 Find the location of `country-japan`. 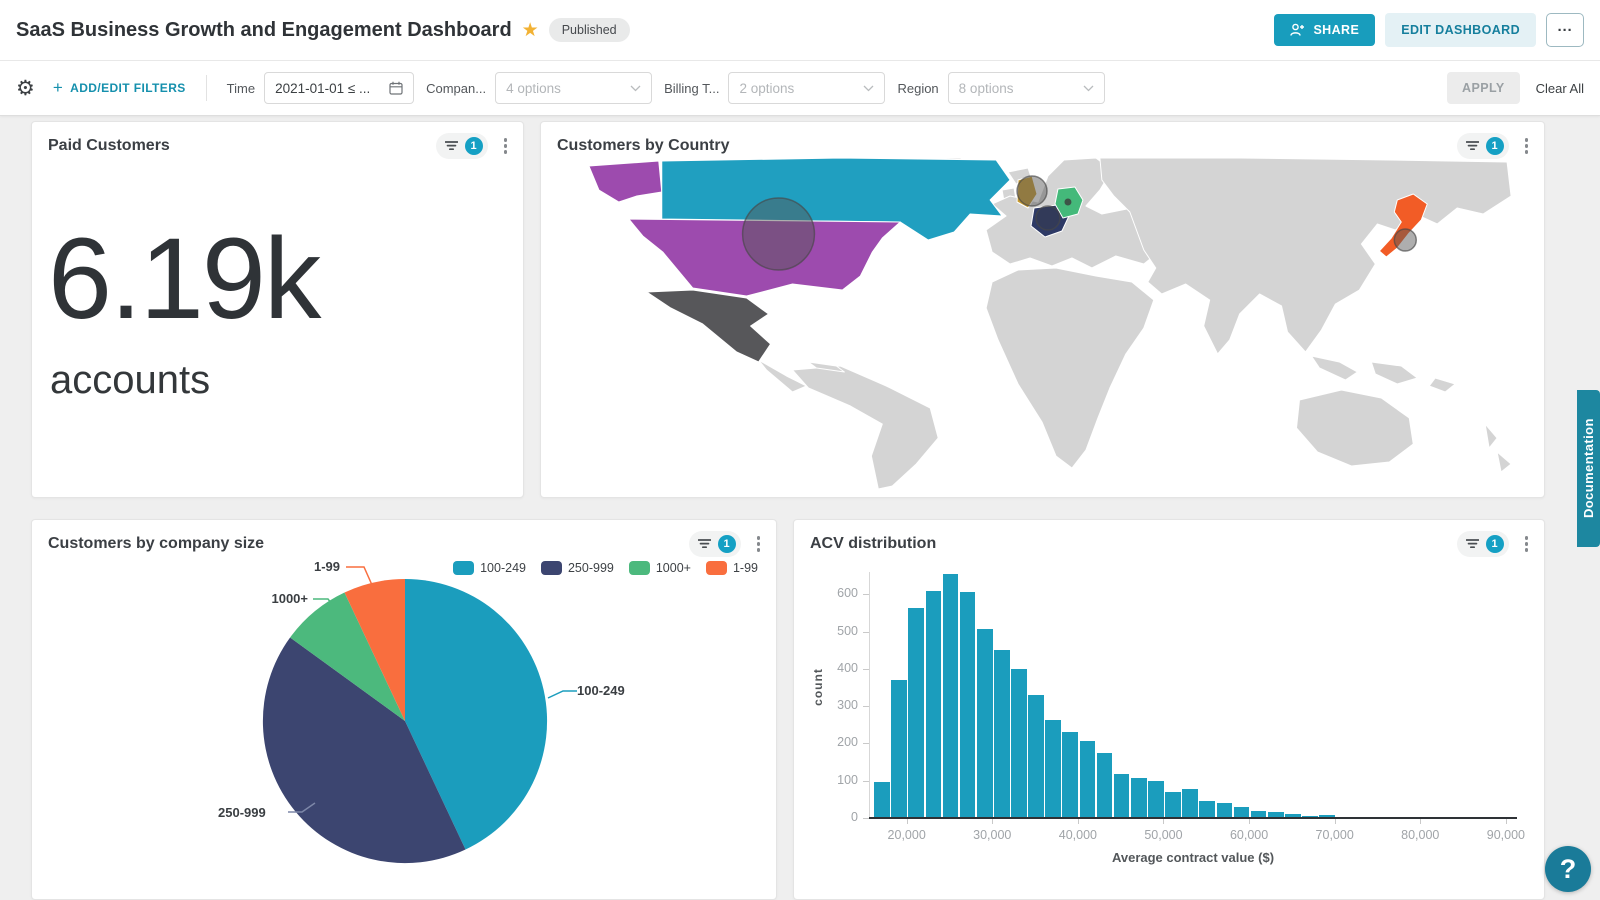

country-japan is located at coordinates (1403, 225).